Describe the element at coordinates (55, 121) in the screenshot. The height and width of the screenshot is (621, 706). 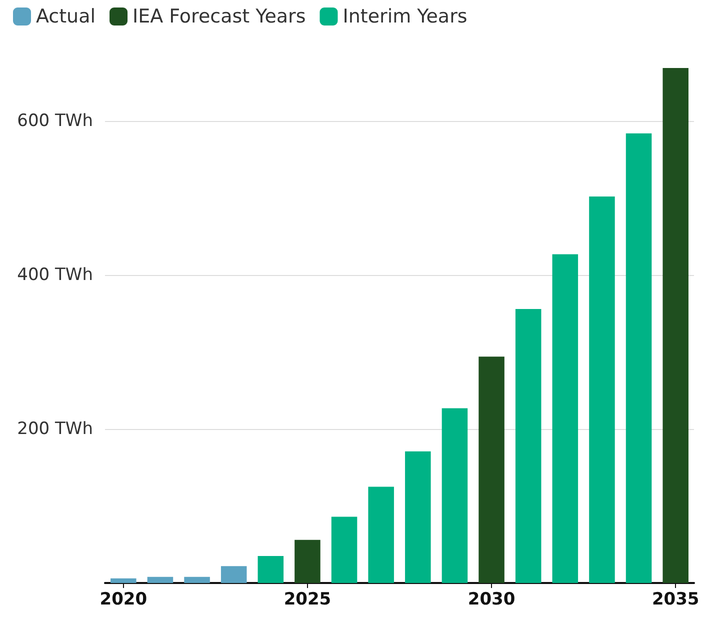
I see `y-tick-label: 600 TWh` at that location.